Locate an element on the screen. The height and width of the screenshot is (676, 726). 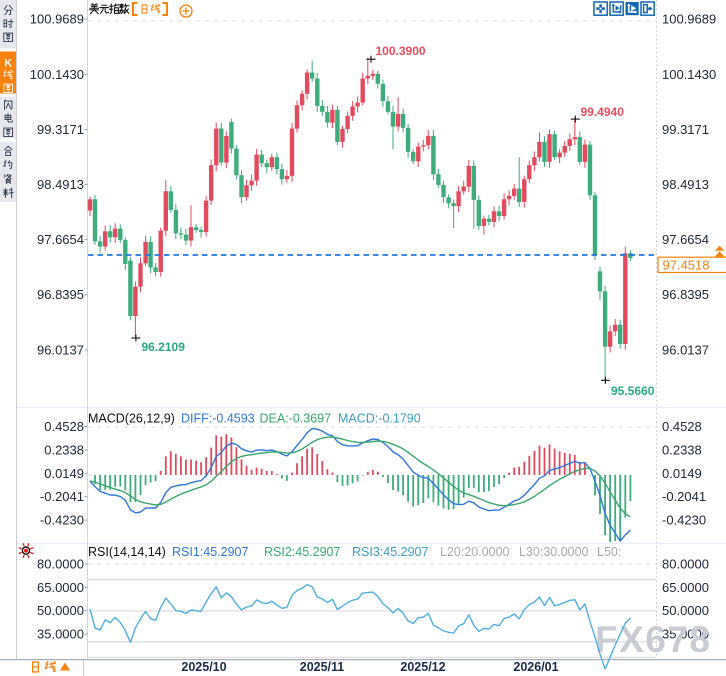
svg-text: FX678 is located at coordinates (653, 639).